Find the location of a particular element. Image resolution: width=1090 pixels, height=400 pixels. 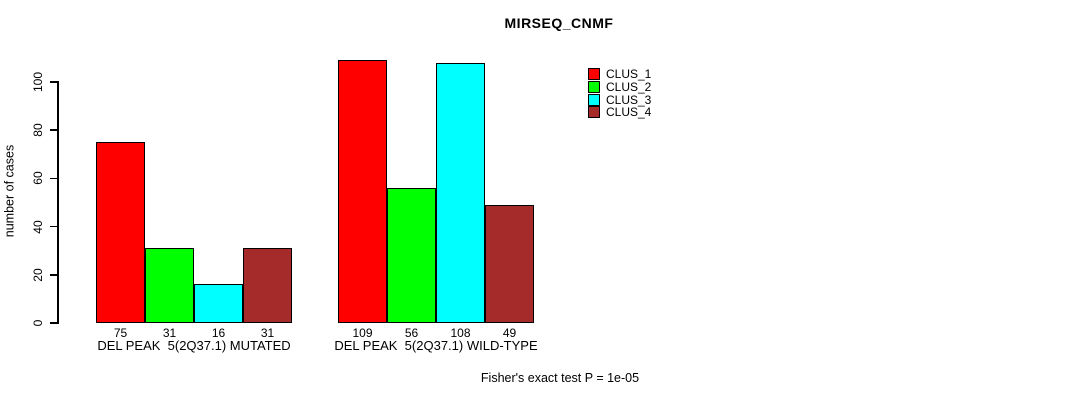

bar-clus_2-group1 is located at coordinates (169, 285).